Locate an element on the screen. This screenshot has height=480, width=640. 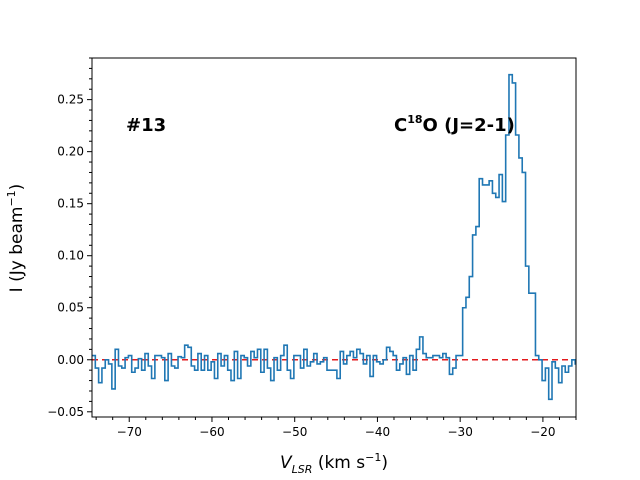
y-axis-label-main: I (Jy beam is located at coordinates (17, 250).